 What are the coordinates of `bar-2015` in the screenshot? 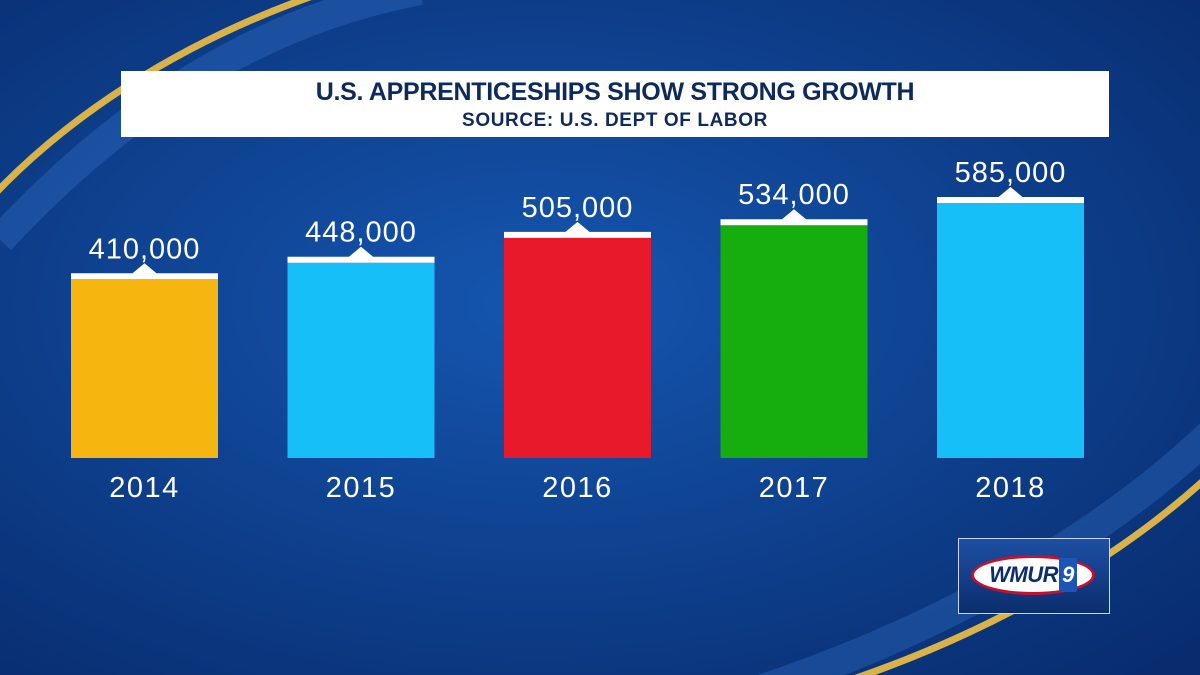 It's located at (361, 360).